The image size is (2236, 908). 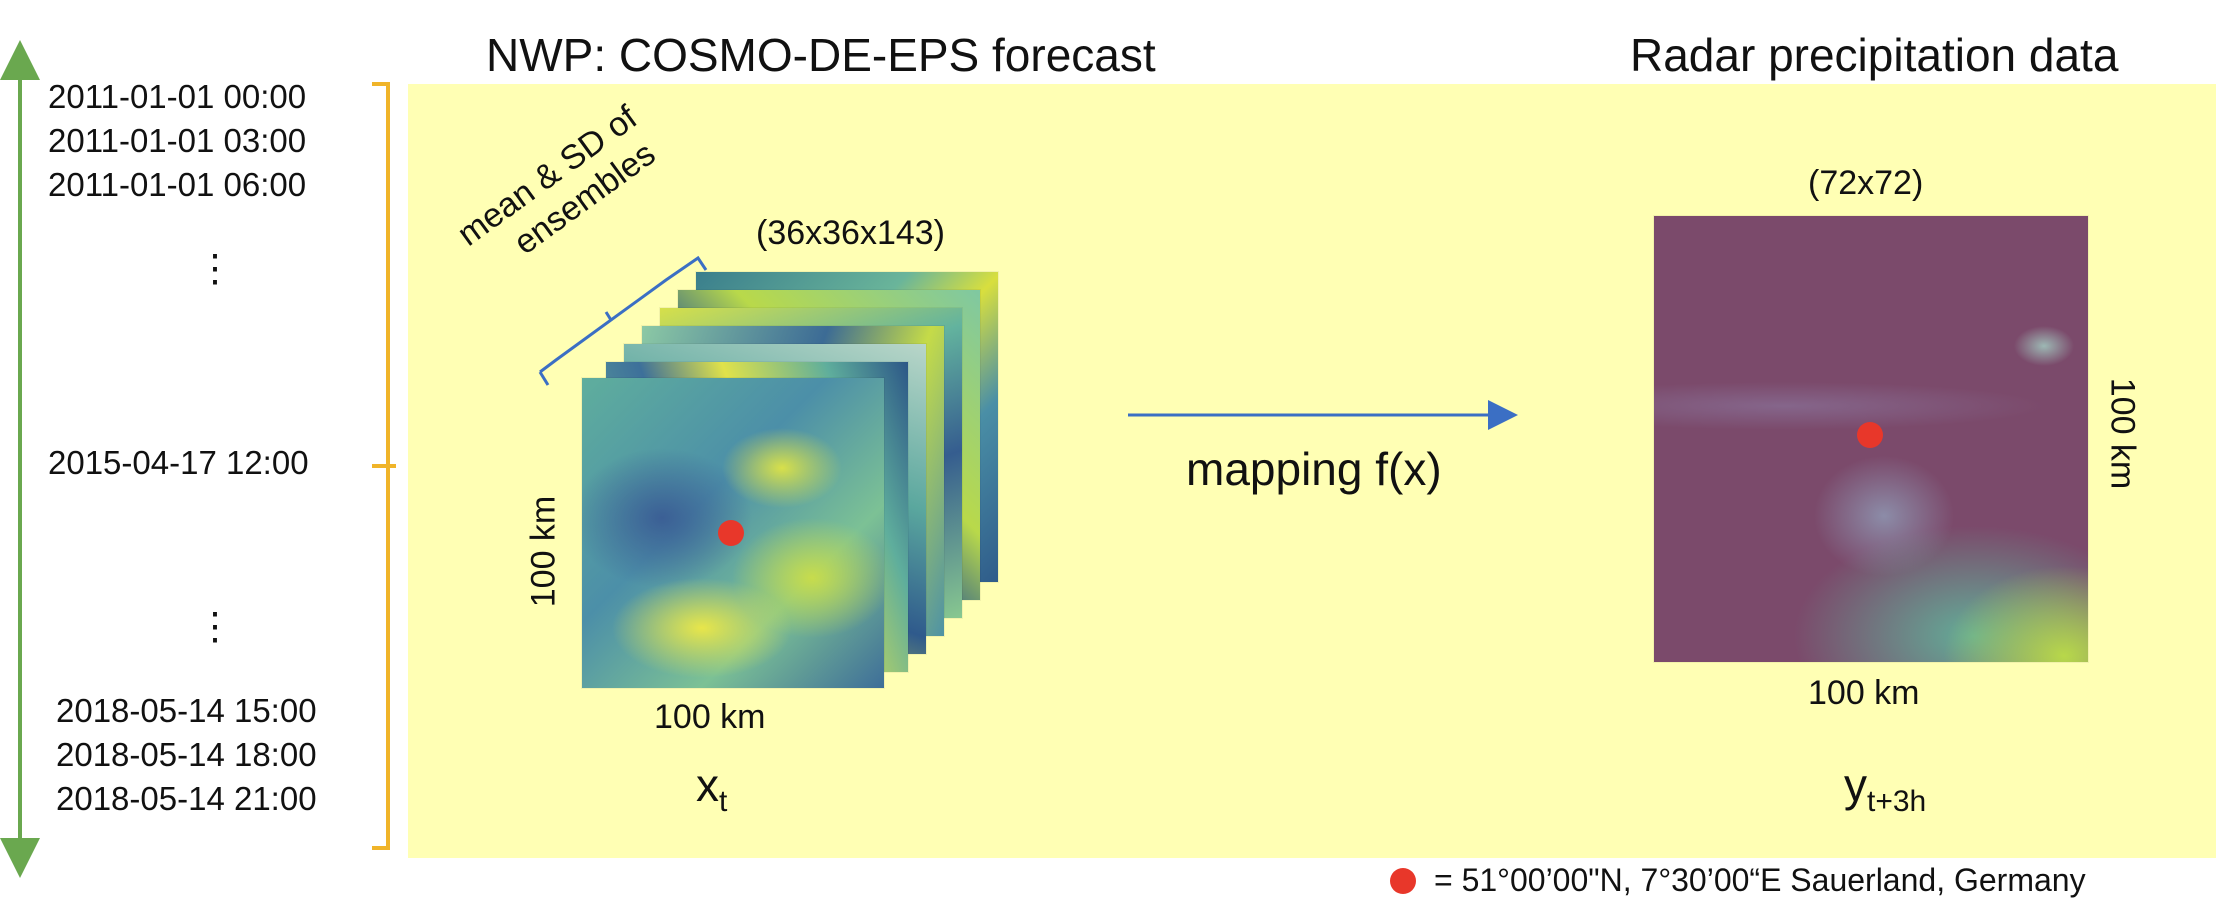 I want to click on output-side-label: 100 km, so click(x=2122, y=433).